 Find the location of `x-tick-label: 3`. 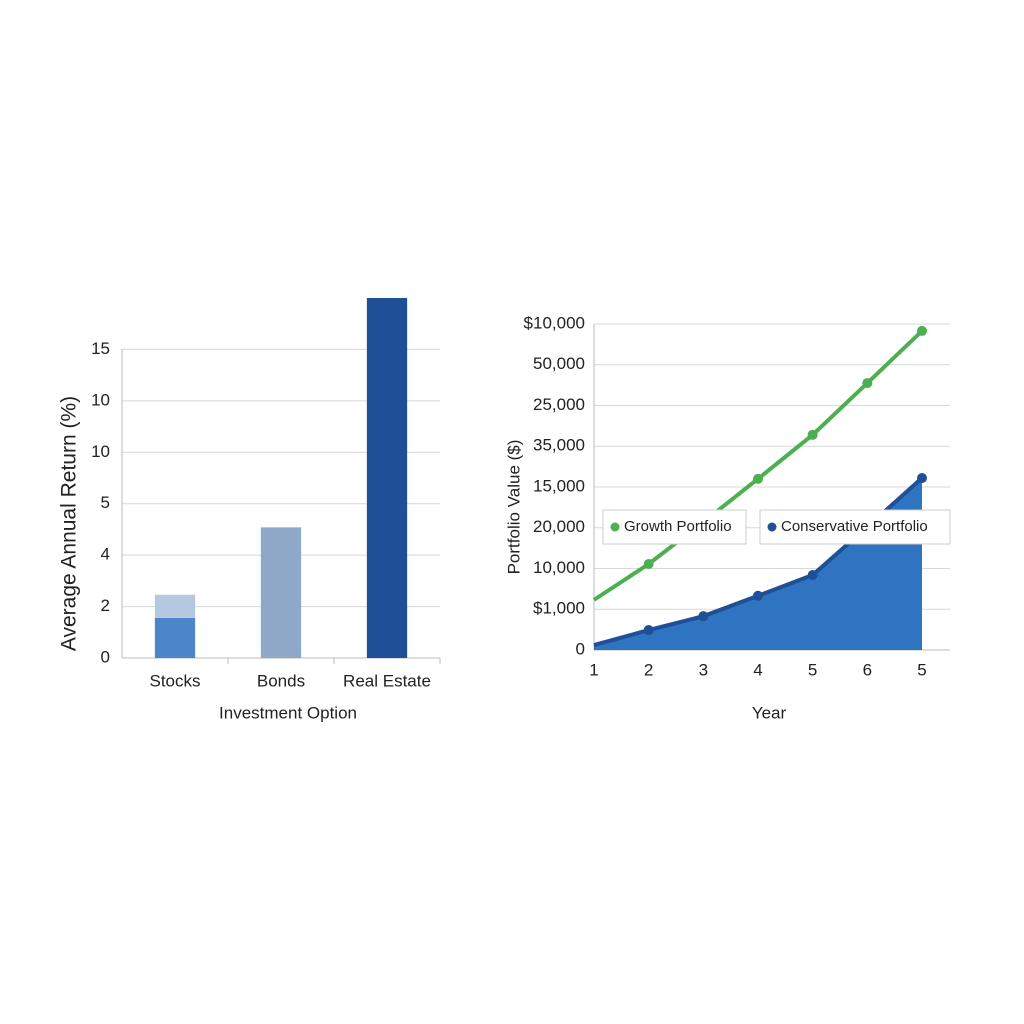

x-tick-label: 3 is located at coordinates (703, 669).